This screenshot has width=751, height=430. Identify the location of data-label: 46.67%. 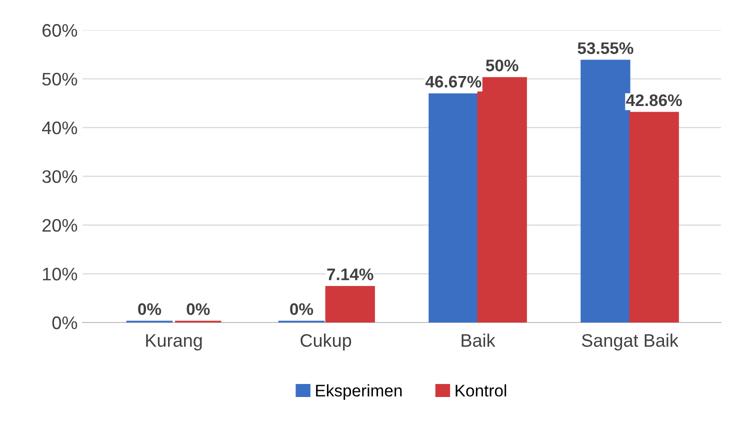
(453, 82).